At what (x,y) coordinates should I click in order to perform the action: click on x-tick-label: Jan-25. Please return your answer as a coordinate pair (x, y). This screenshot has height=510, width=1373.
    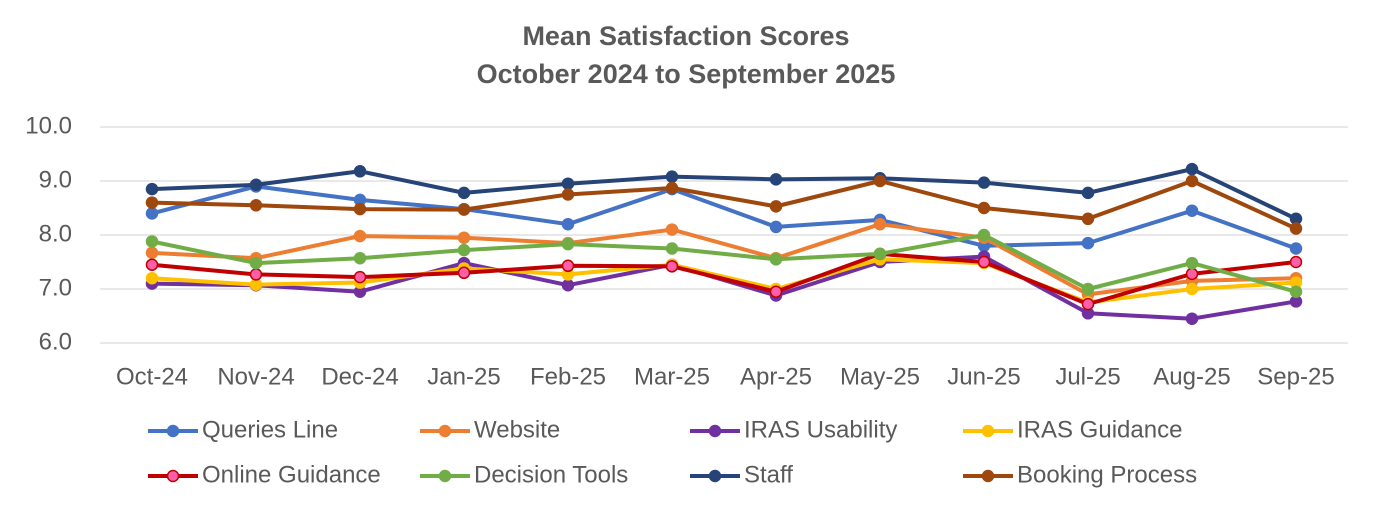
    Looking at the image, I should click on (463, 376).